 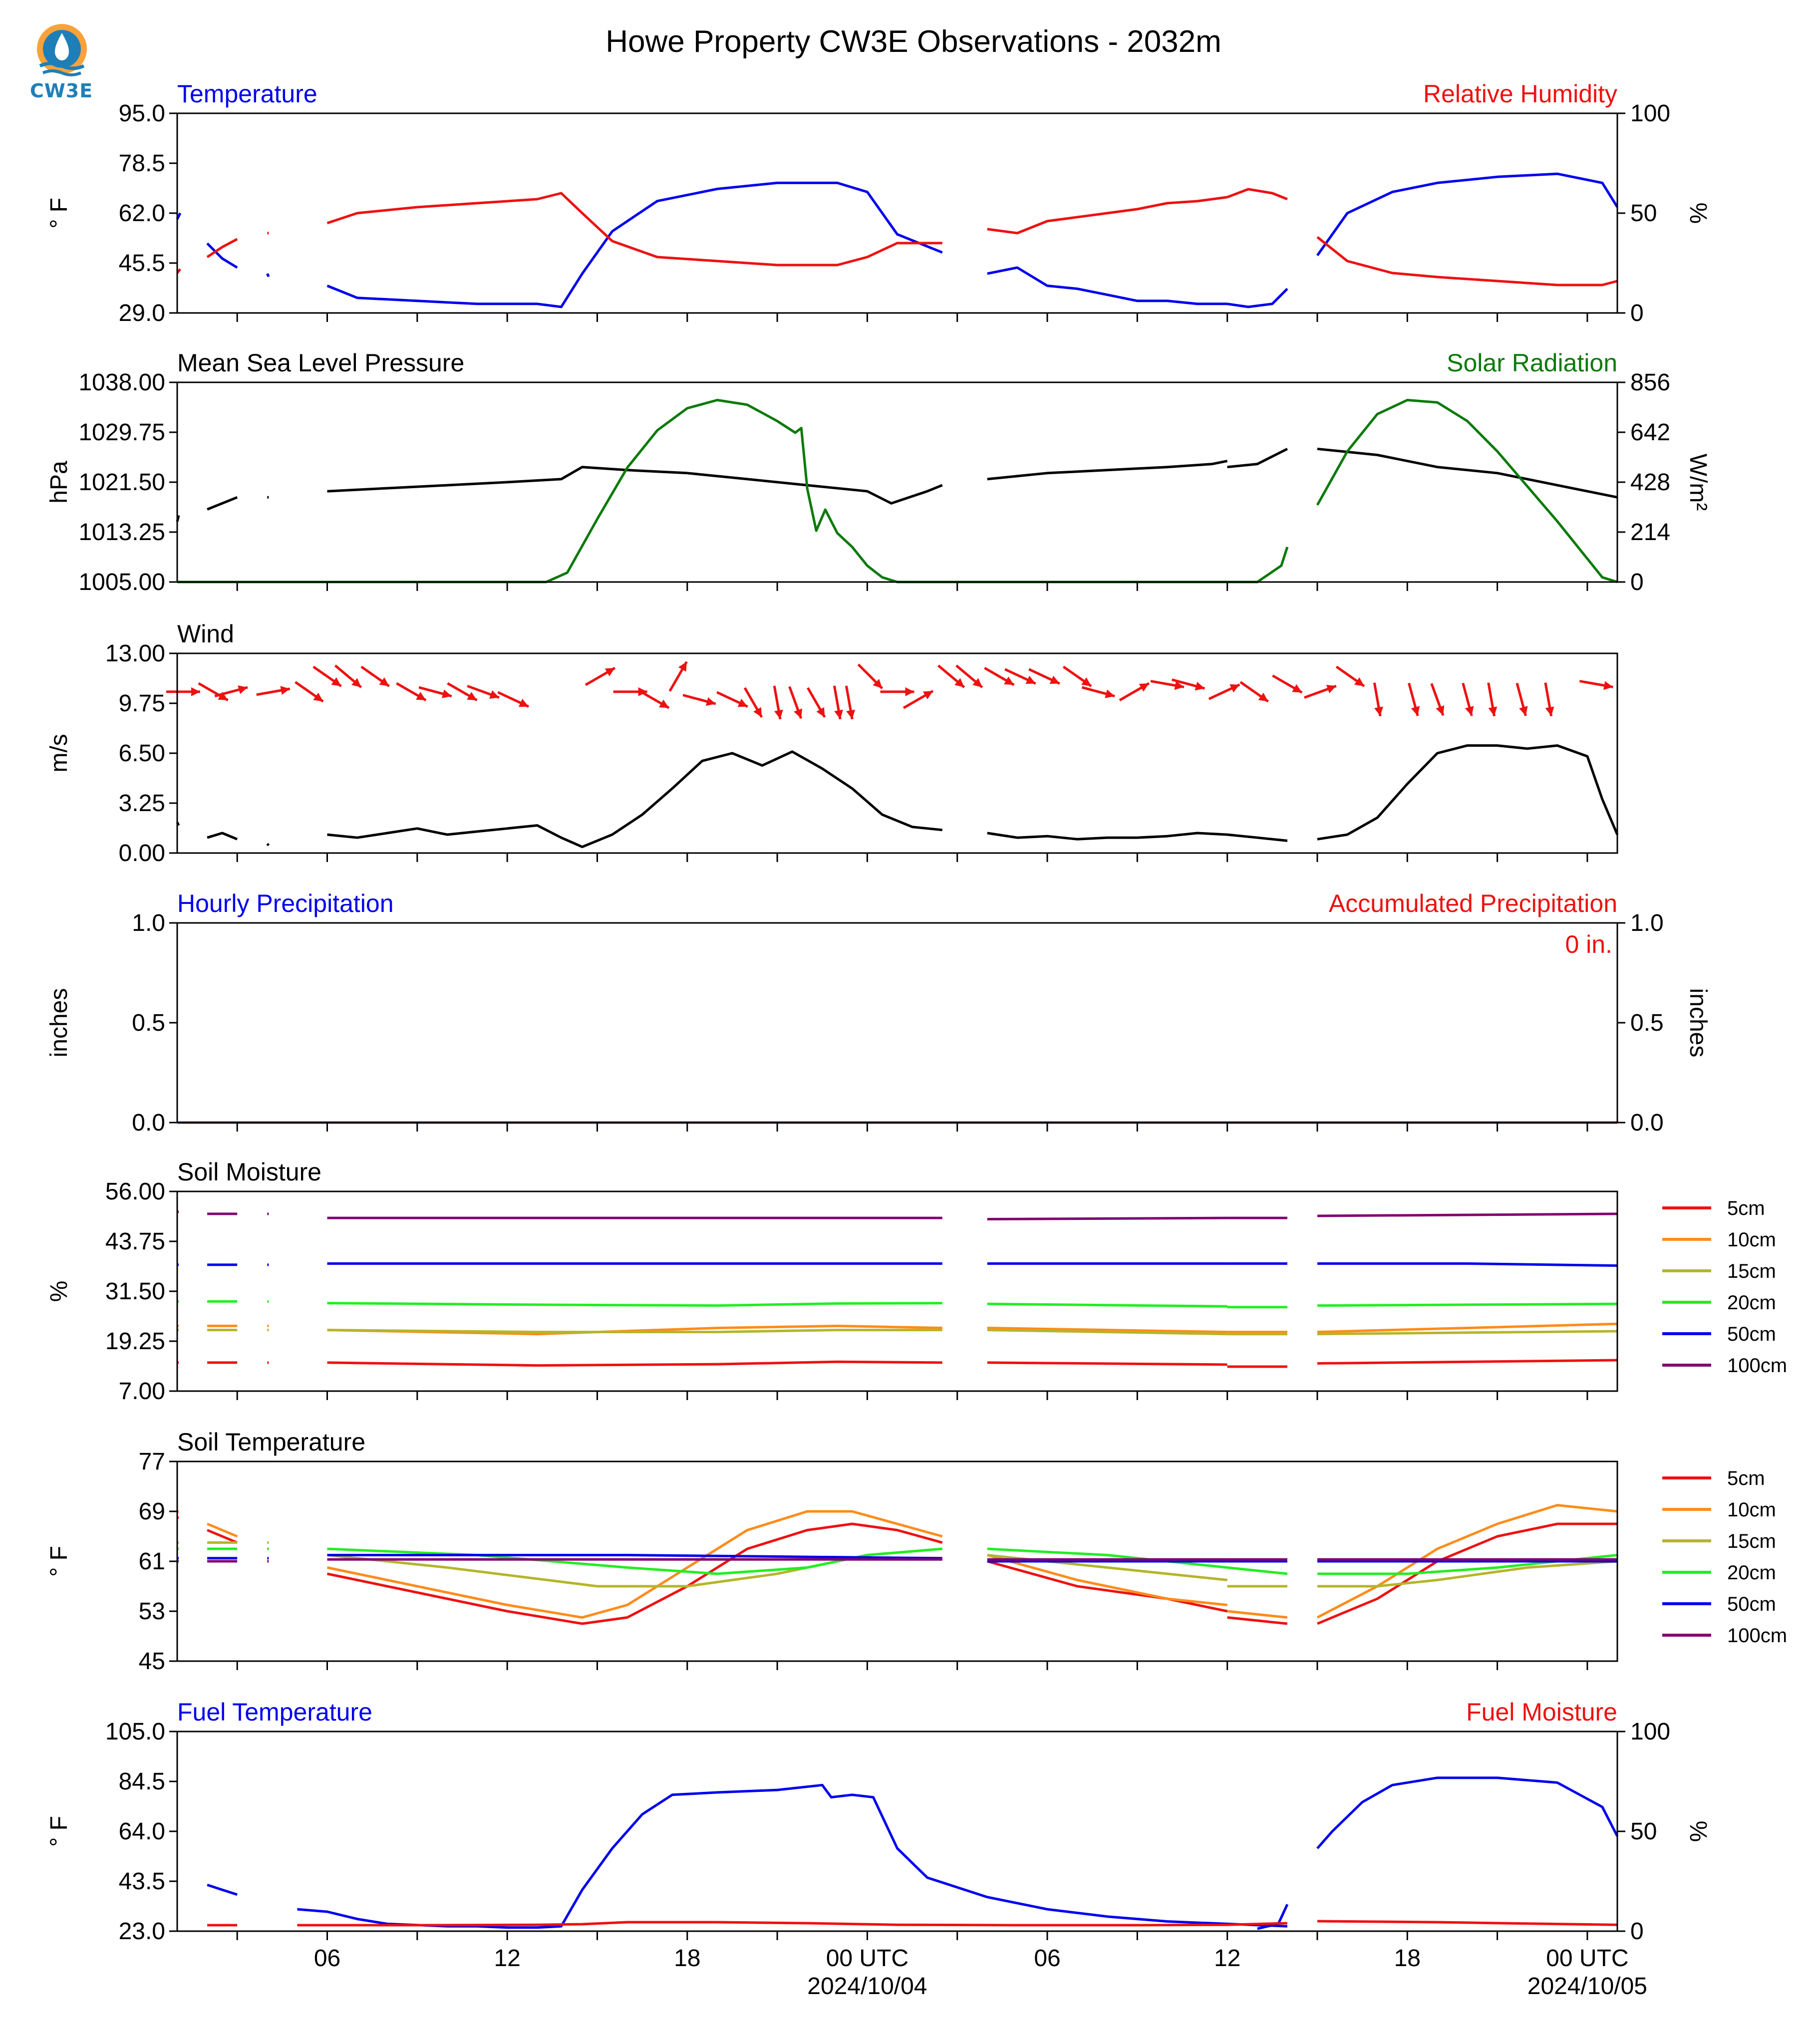 What do you see at coordinates (142, 163) in the screenshot?
I see `y-tick-label: 78.5` at bounding box center [142, 163].